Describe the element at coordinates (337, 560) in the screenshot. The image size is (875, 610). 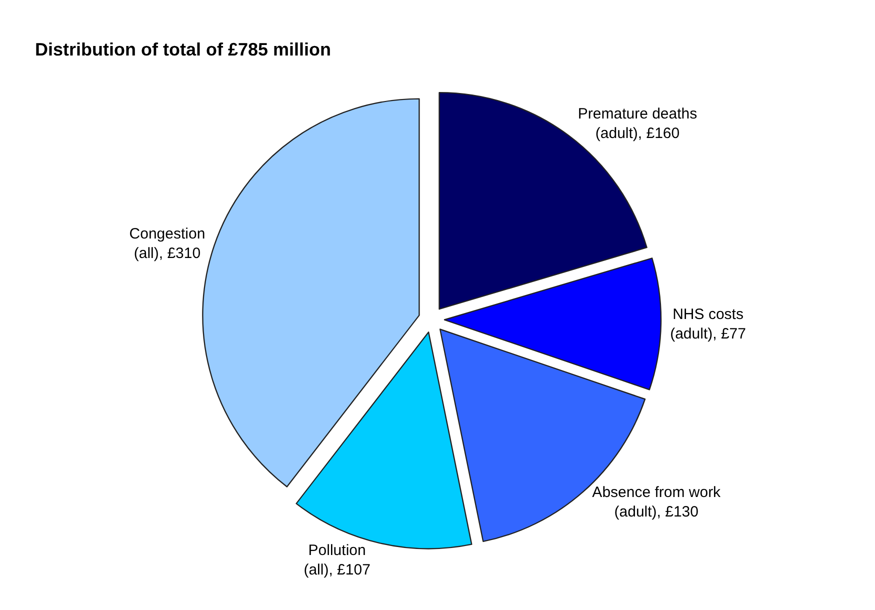
I see `slice-label: Pollution (all), £107` at that location.